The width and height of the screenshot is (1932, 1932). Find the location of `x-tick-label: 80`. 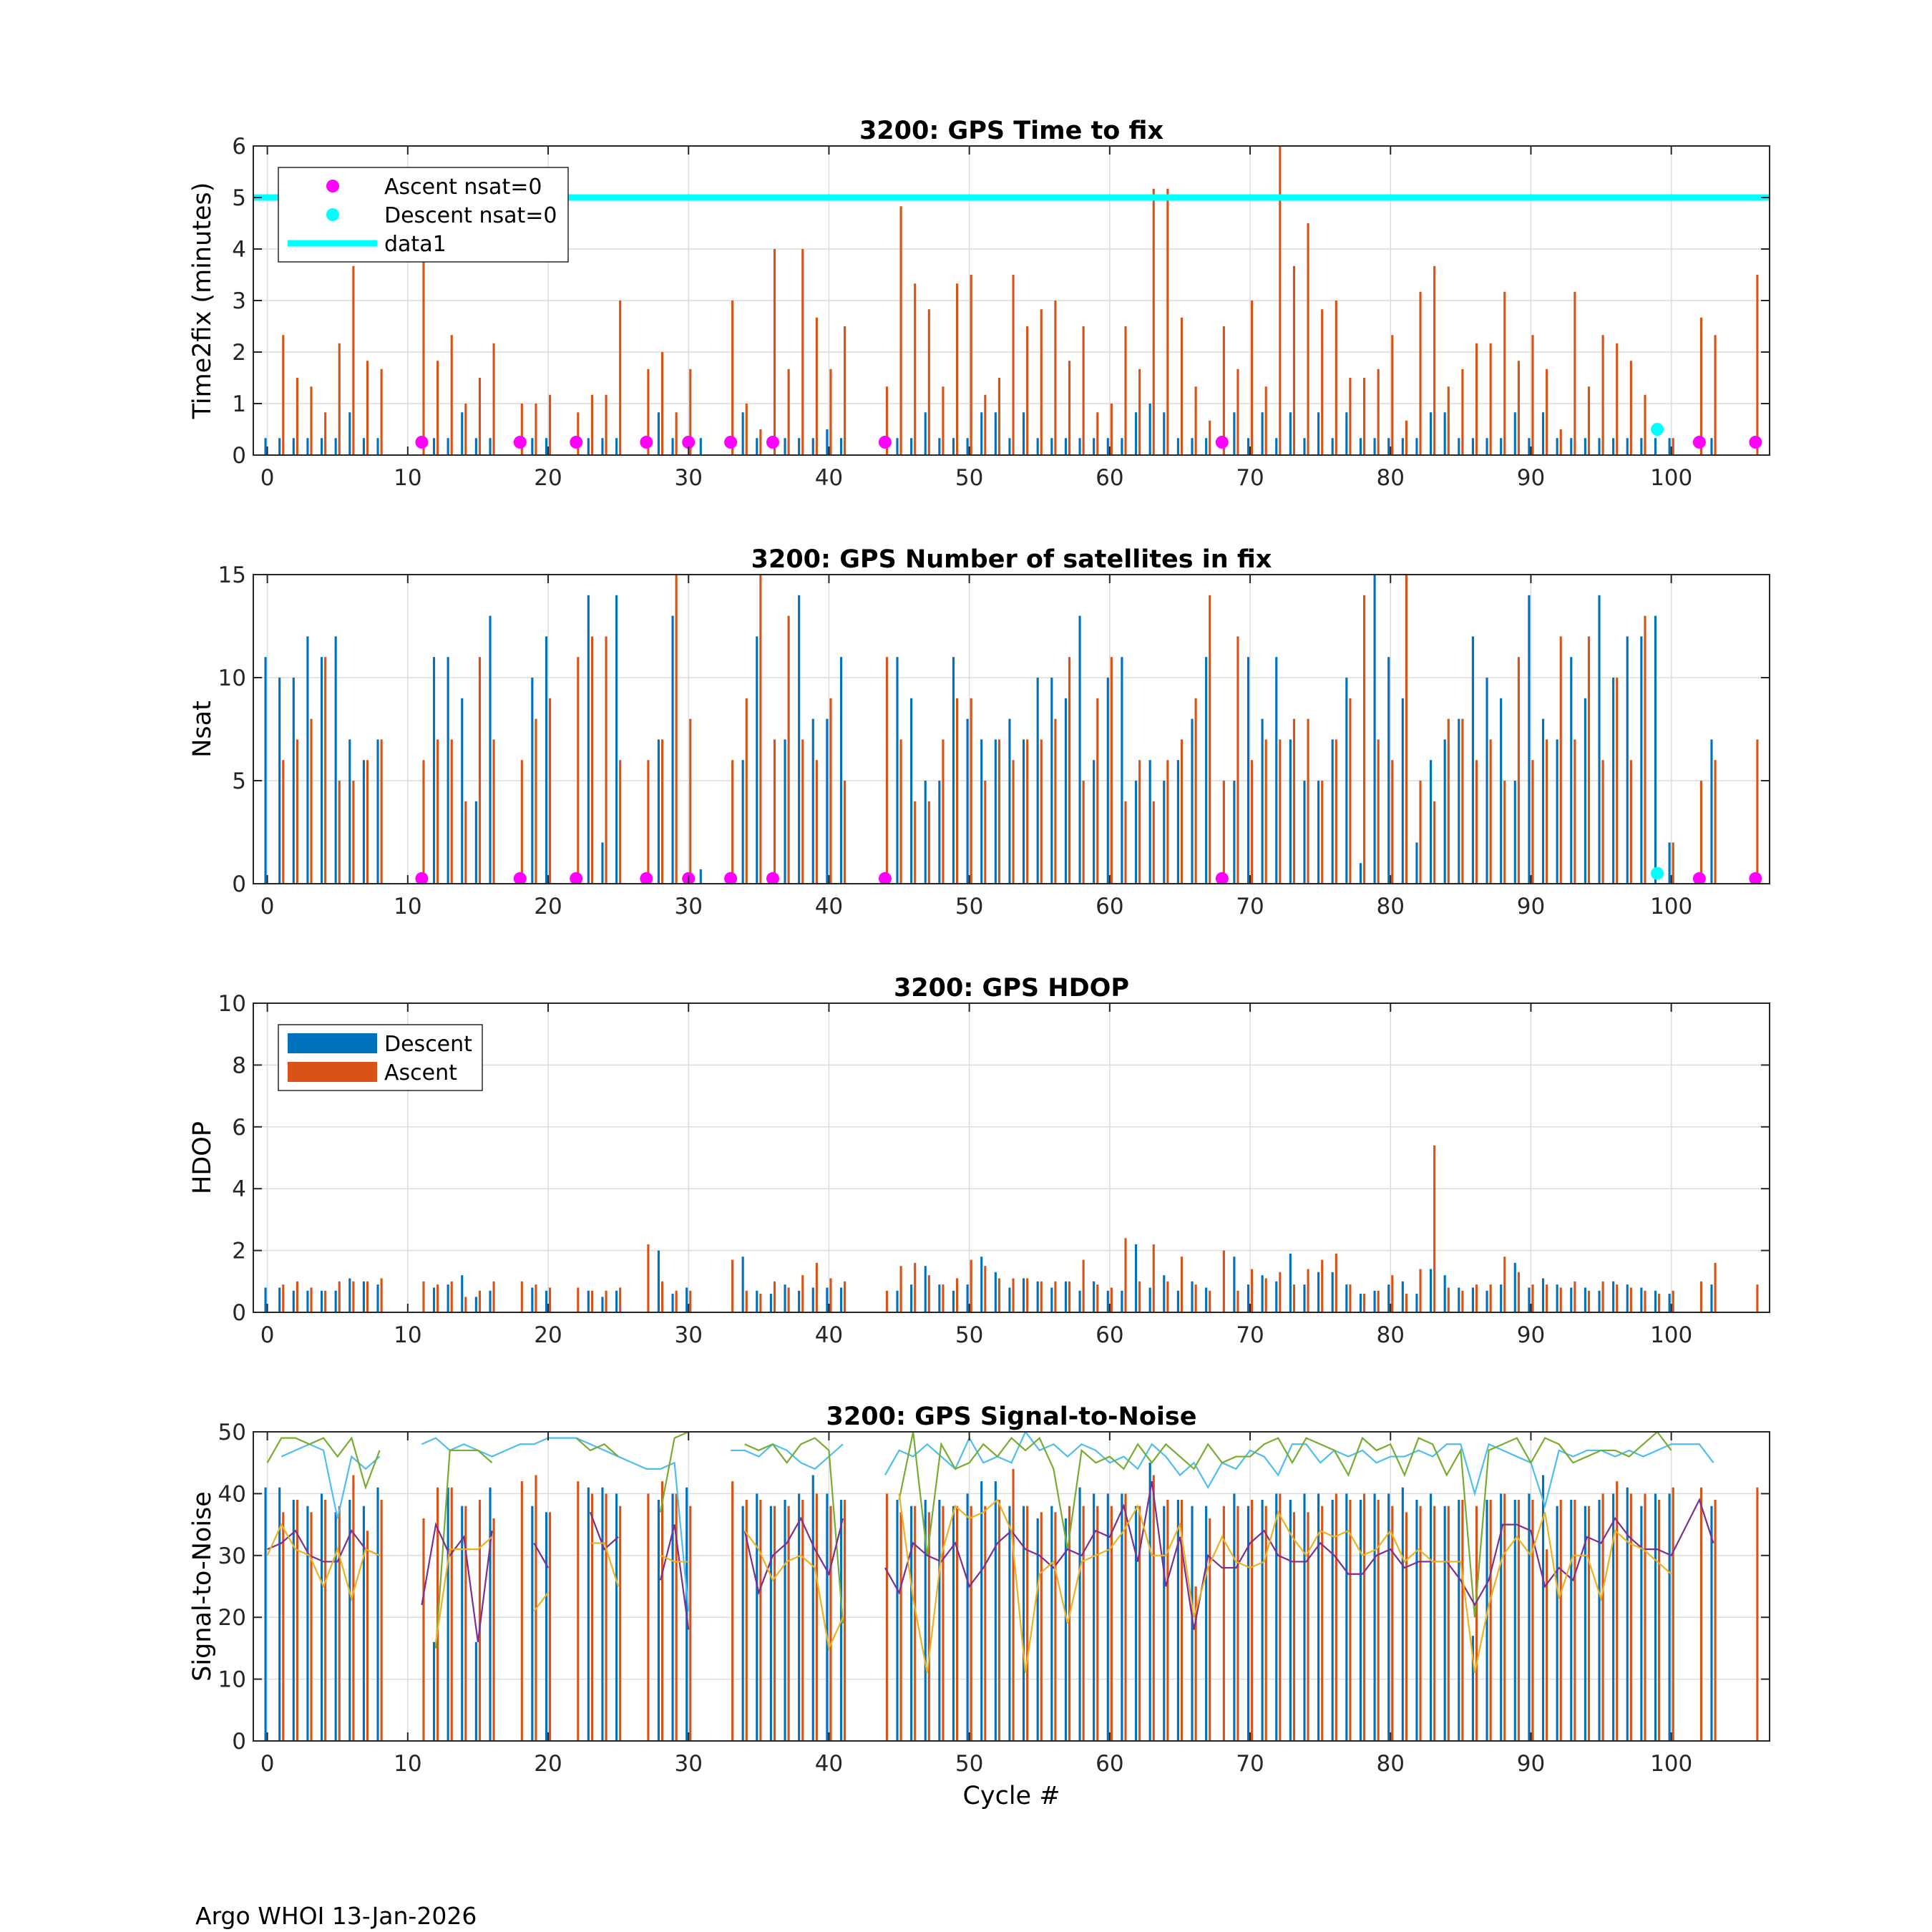

x-tick-label: 80 is located at coordinates (1391, 478).